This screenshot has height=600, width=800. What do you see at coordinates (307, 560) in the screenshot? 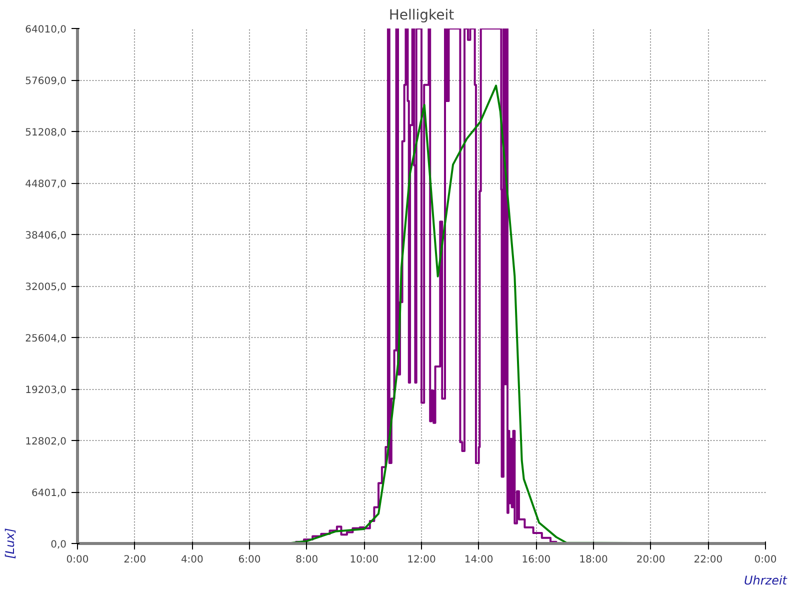
I see `x-tick-label: 8:00` at bounding box center [307, 560].